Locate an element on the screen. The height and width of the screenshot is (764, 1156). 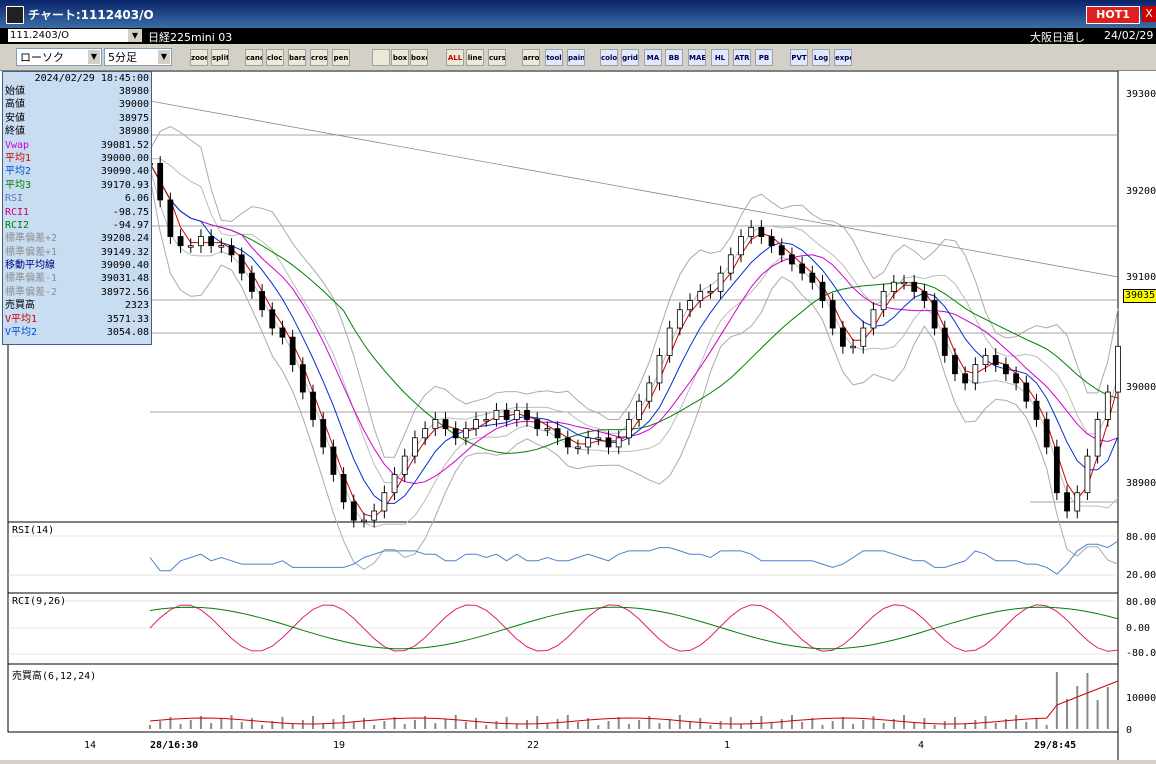
rsi-line is located at coordinates (634, 557).